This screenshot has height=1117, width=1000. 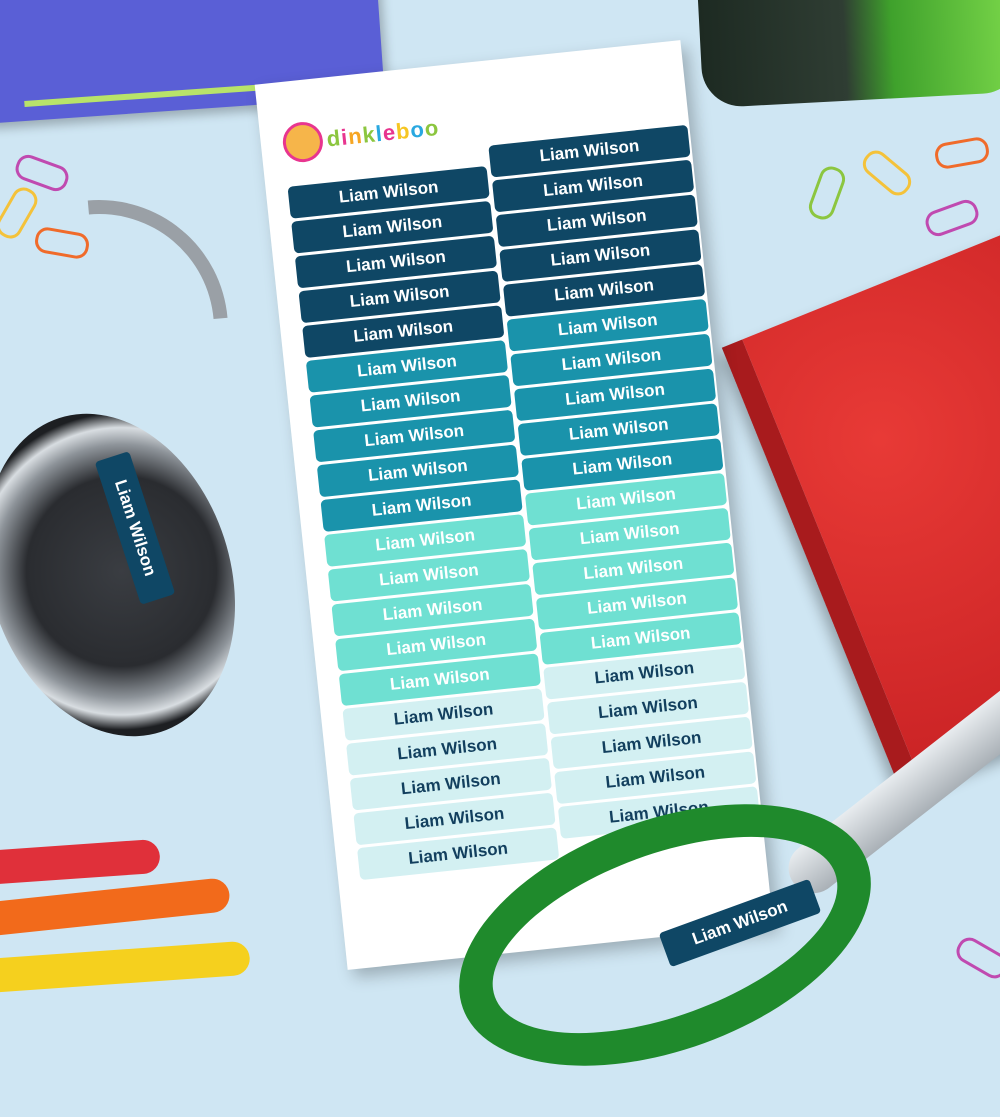 What do you see at coordinates (125, 967) in the screenshot?
I see `yellow-crayon` at bounding box center [125, 967].